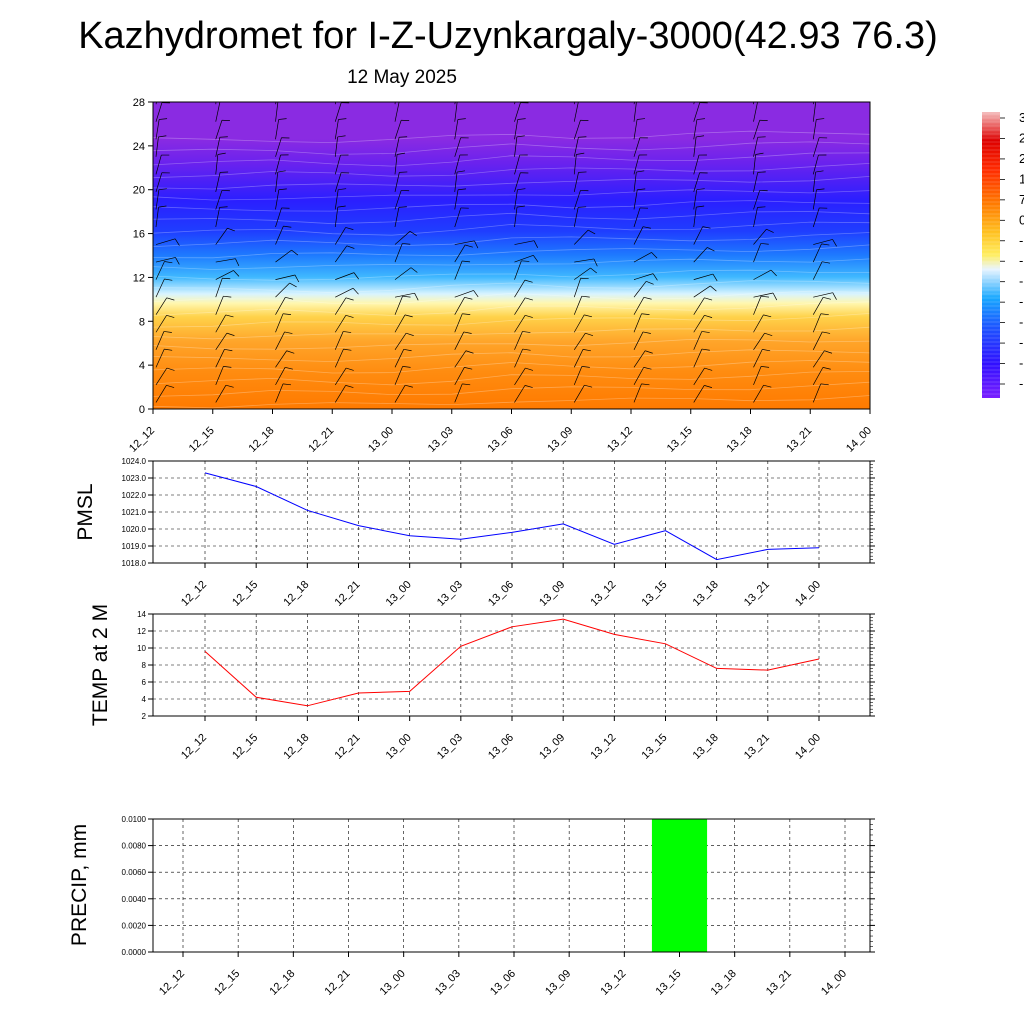 The width and height of the screenshot is (1024, 1024). Describe the element at coordinates (393, 983) in the screenshot. I see `precip-x-tick-label: 13_00` at that location.